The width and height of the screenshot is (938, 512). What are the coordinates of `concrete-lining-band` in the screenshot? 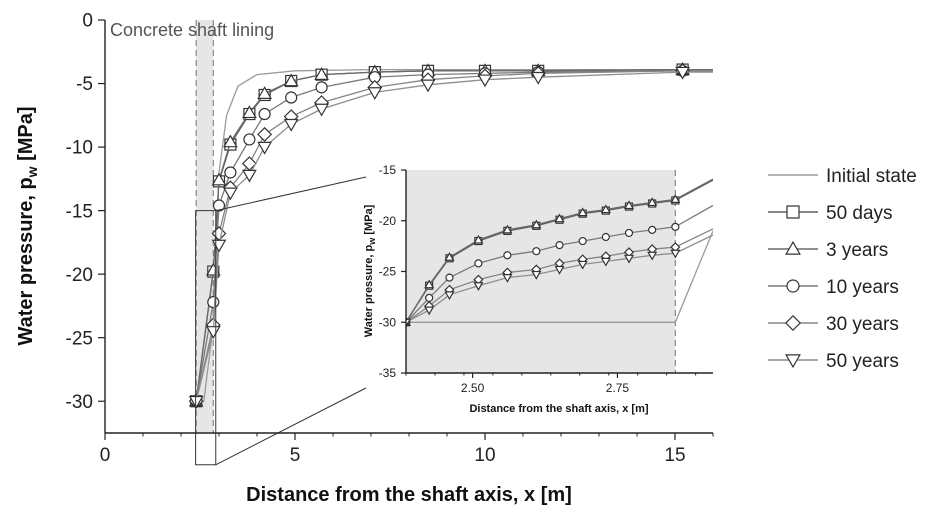 It's located at (205, 226).